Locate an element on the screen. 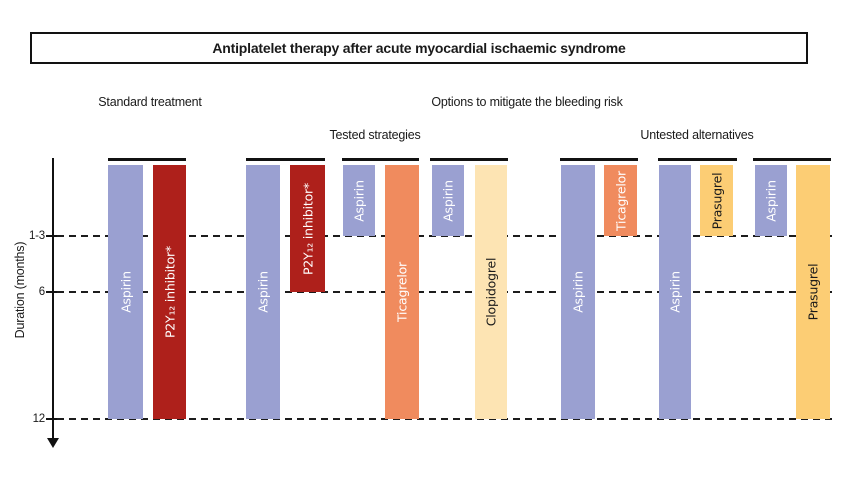 This screenshot has height=484, width=844. section-header-options: Options to mitigate the bleeding risk is located at coordinates (527, 102).